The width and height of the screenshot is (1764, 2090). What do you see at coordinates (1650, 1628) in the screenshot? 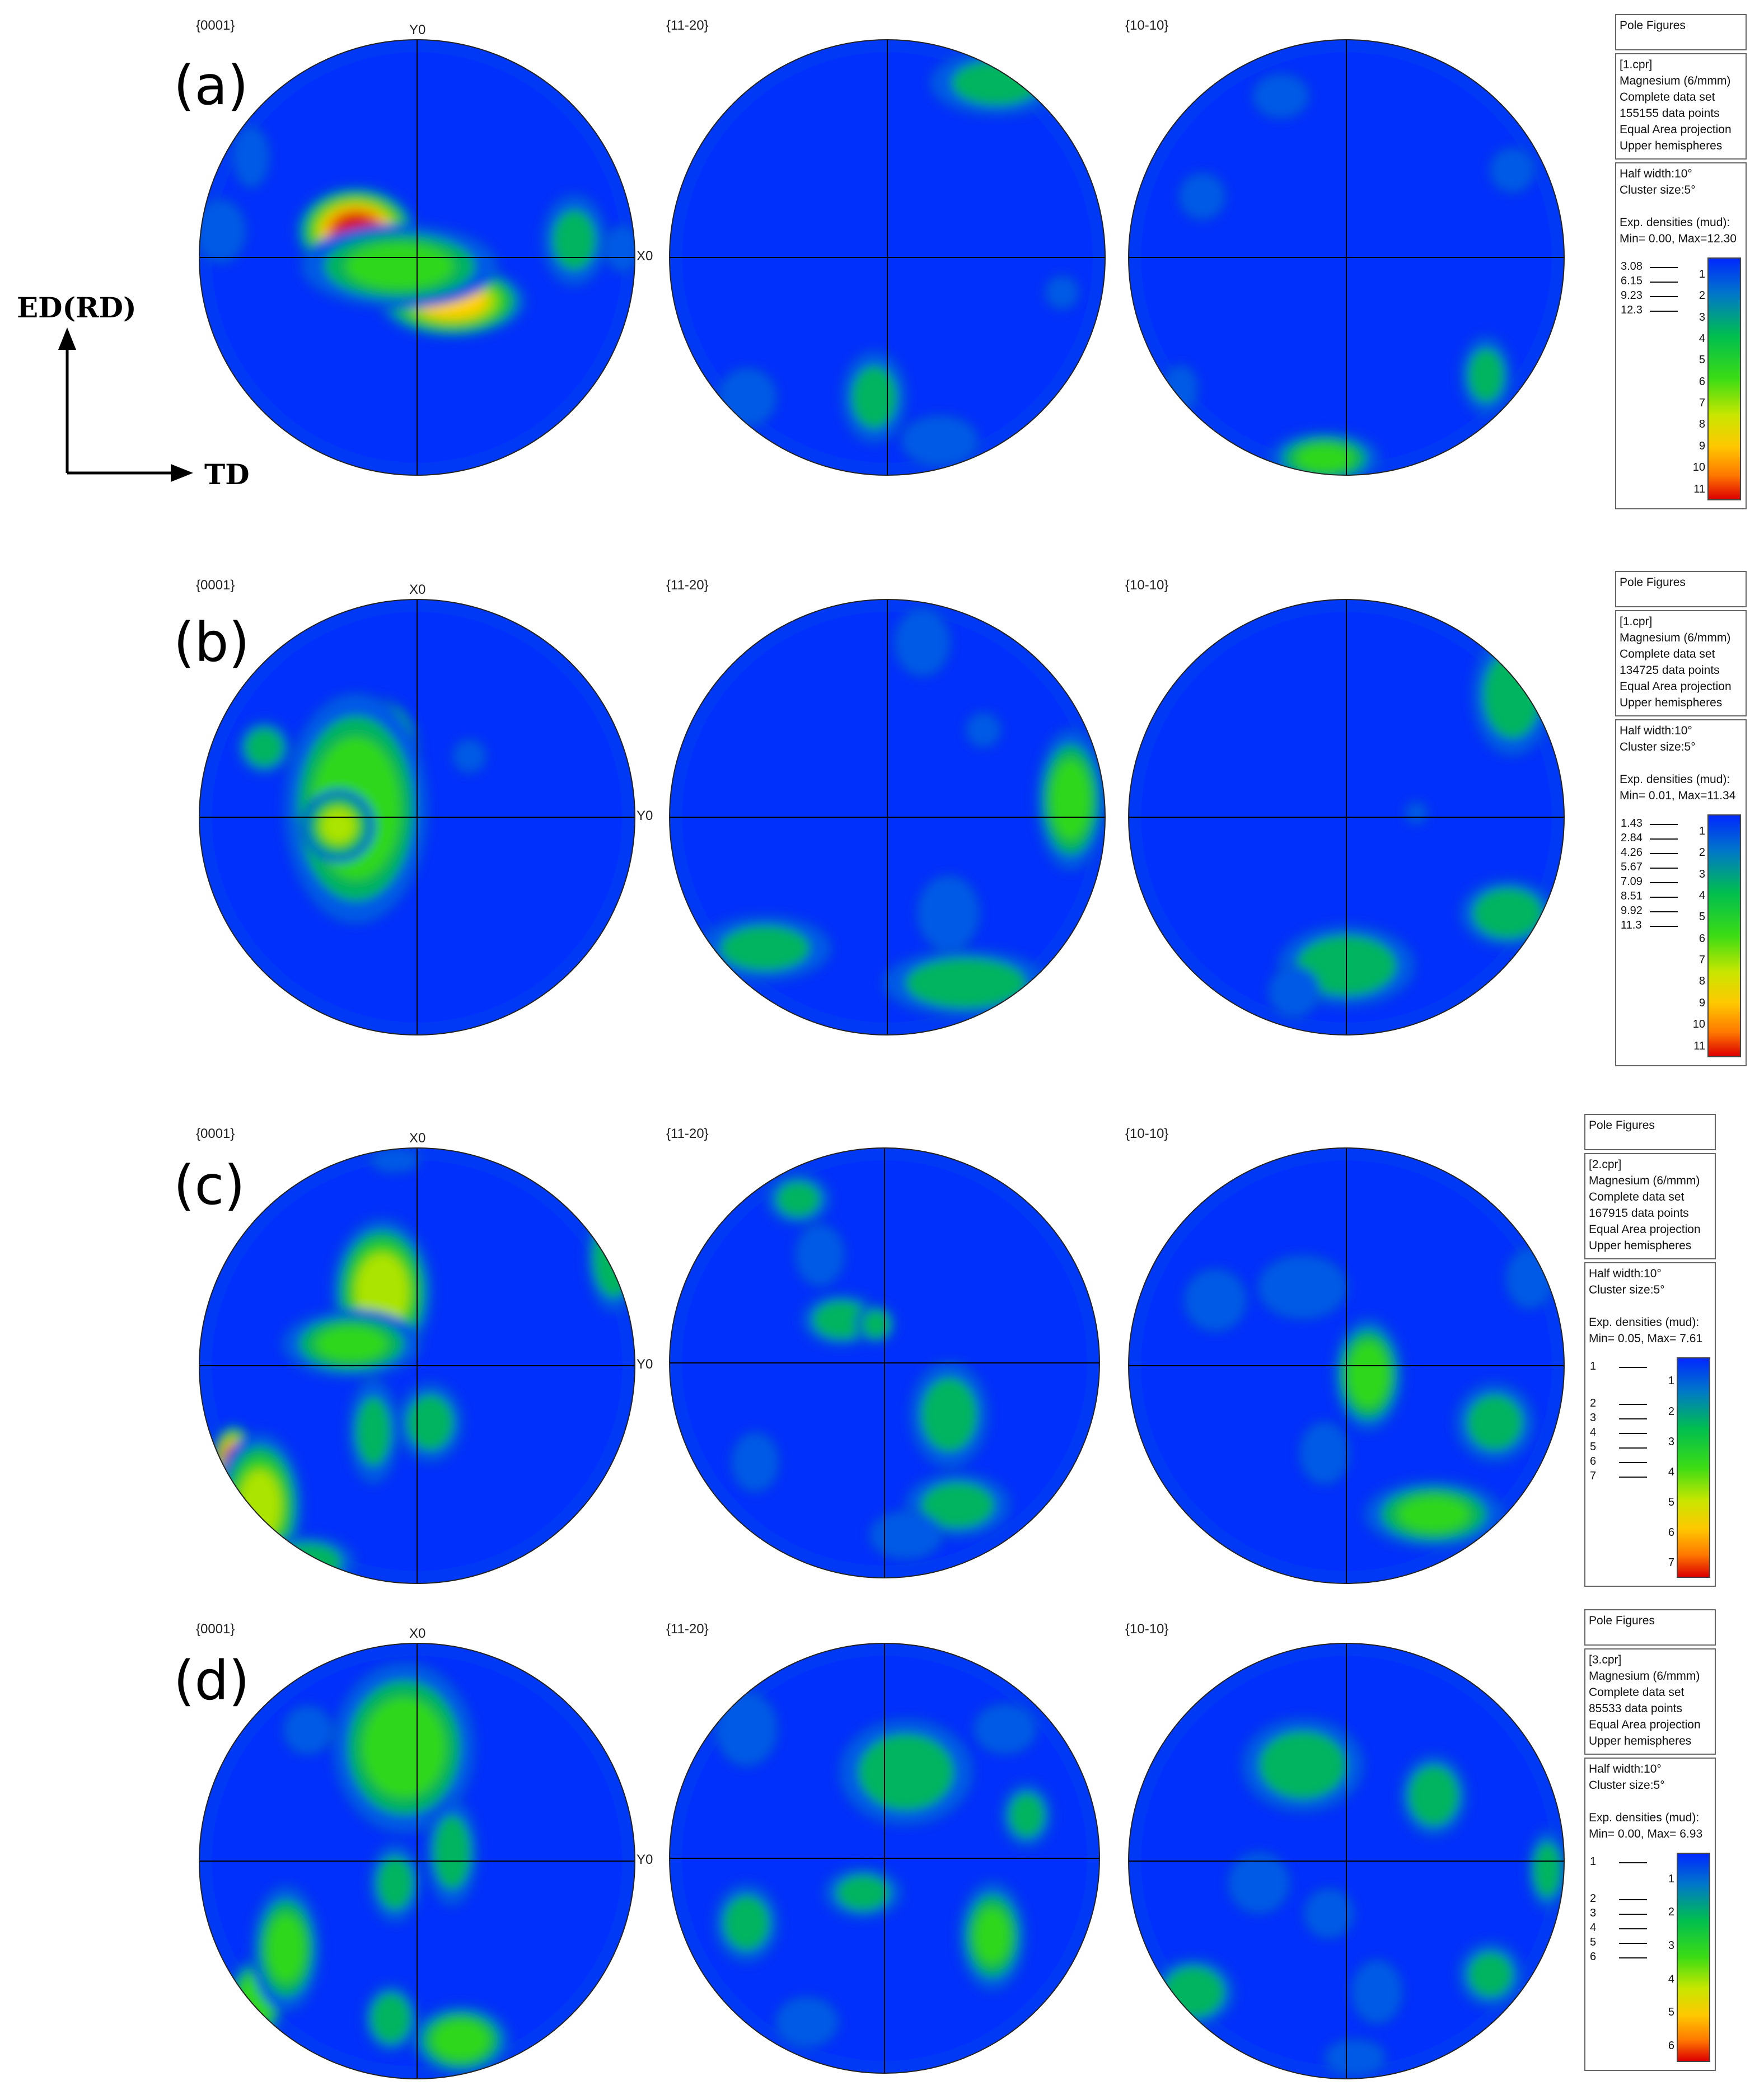
I see `legend-header: Pole Figures` at bounding box center [1650, 1628].